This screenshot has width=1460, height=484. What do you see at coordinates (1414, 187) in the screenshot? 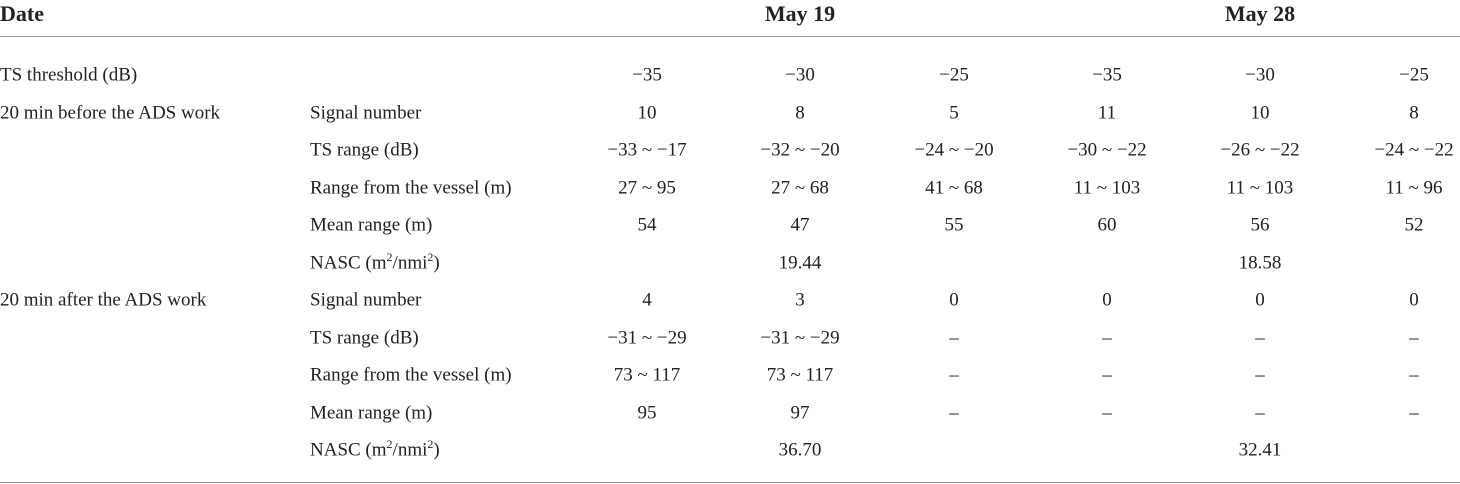
I see `cell: 11 ~ 96` at bounding box center [1414, 187].